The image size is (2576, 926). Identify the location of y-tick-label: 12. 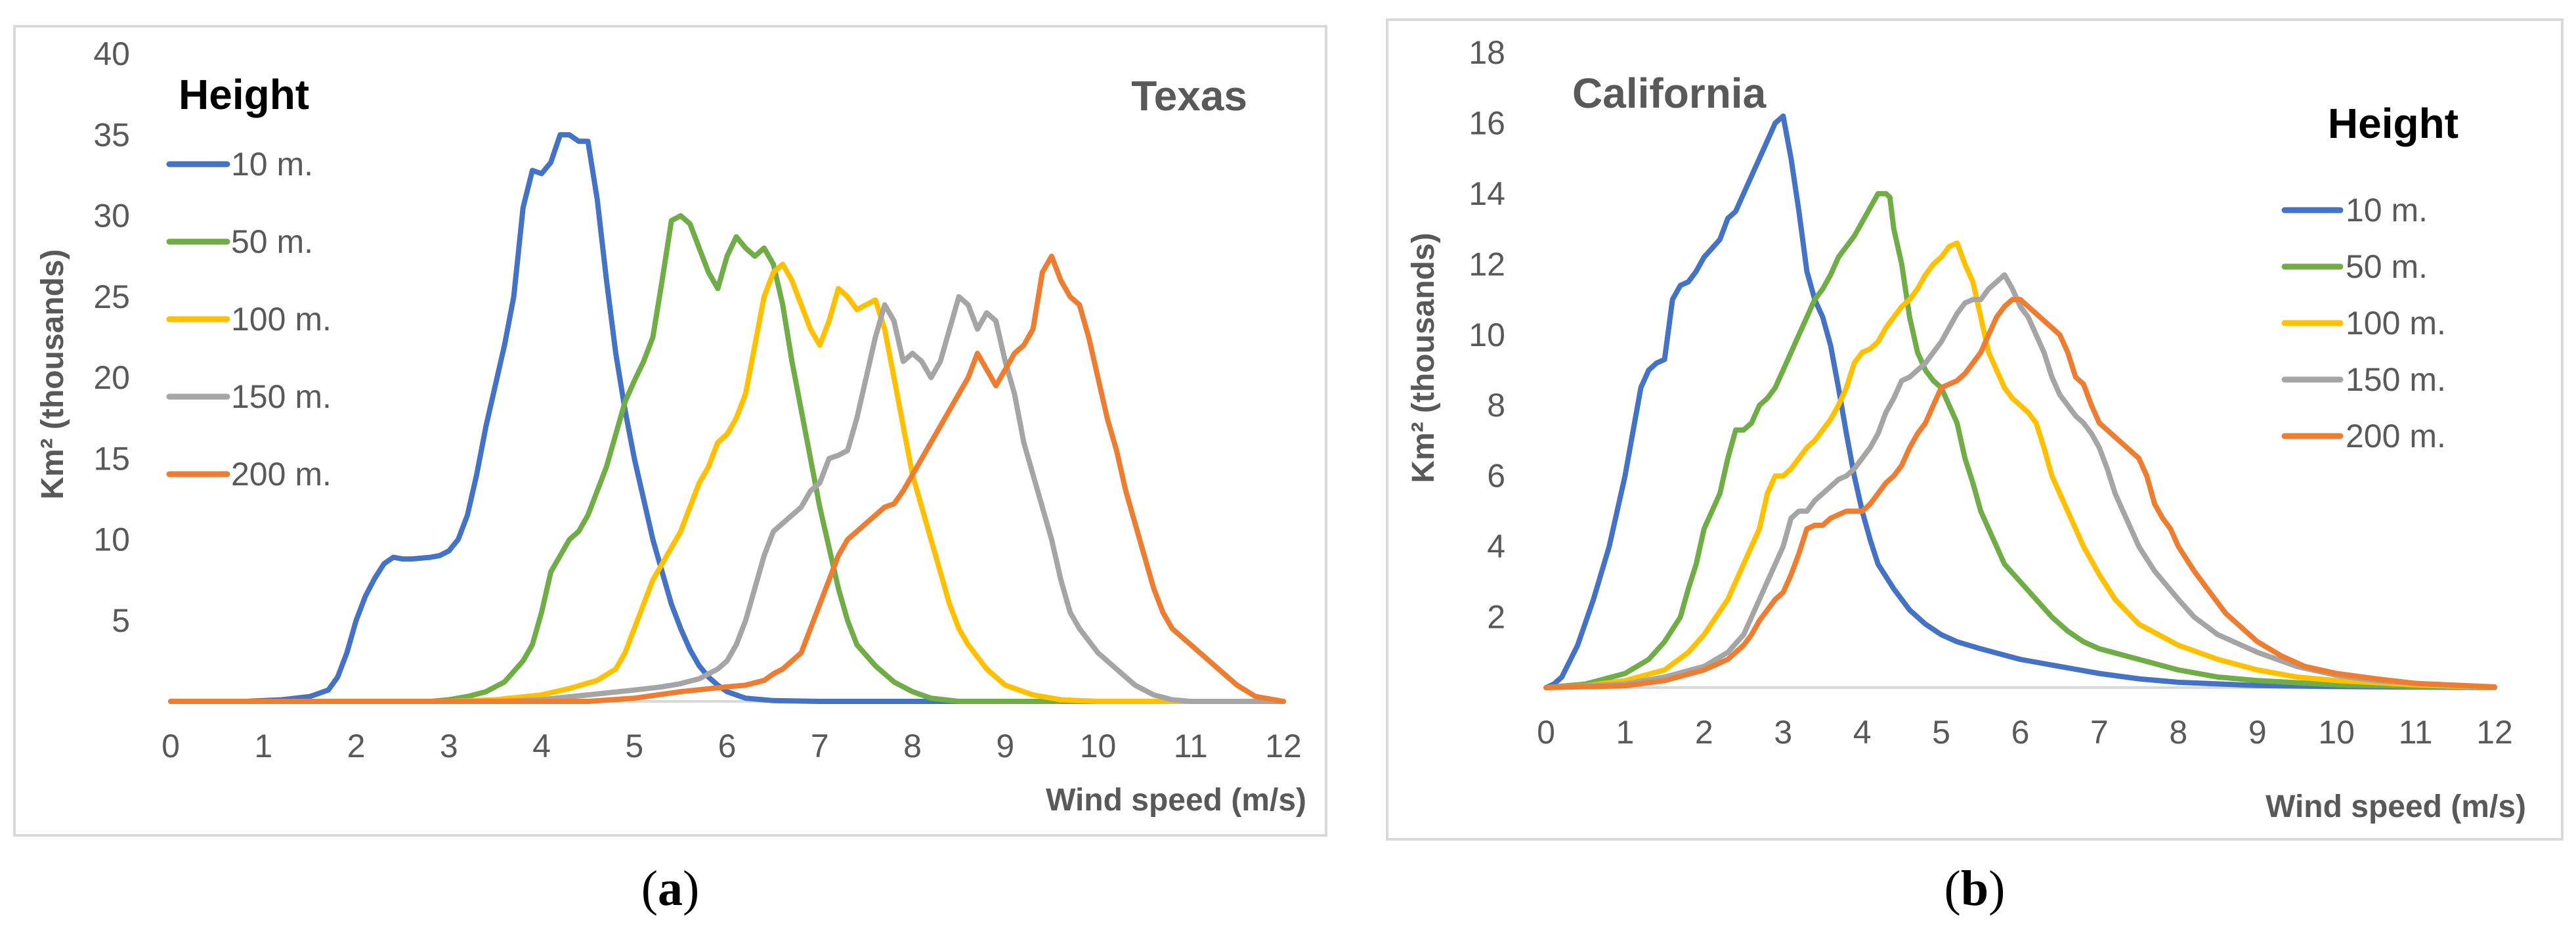
(1487, 264).